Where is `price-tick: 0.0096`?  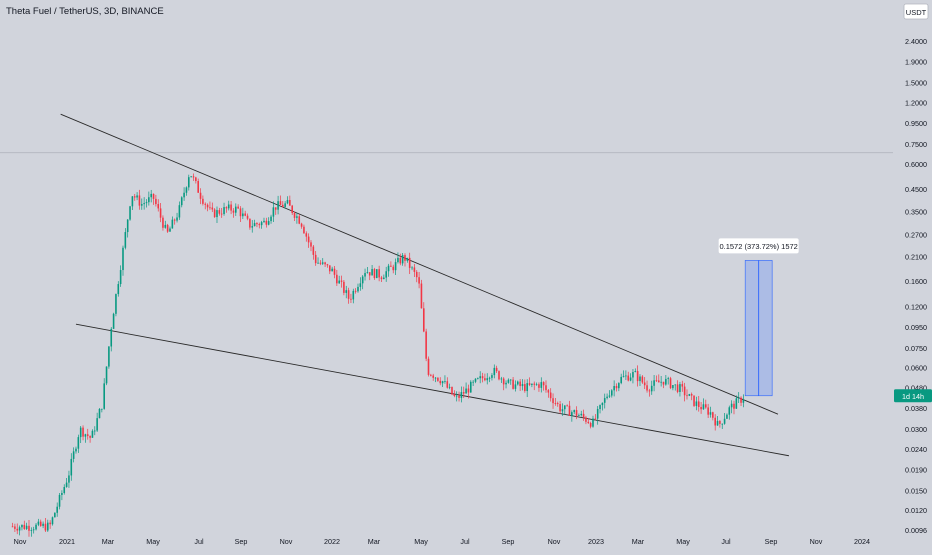
price-tick: 0.0096 is located at coordinates (916, 530).